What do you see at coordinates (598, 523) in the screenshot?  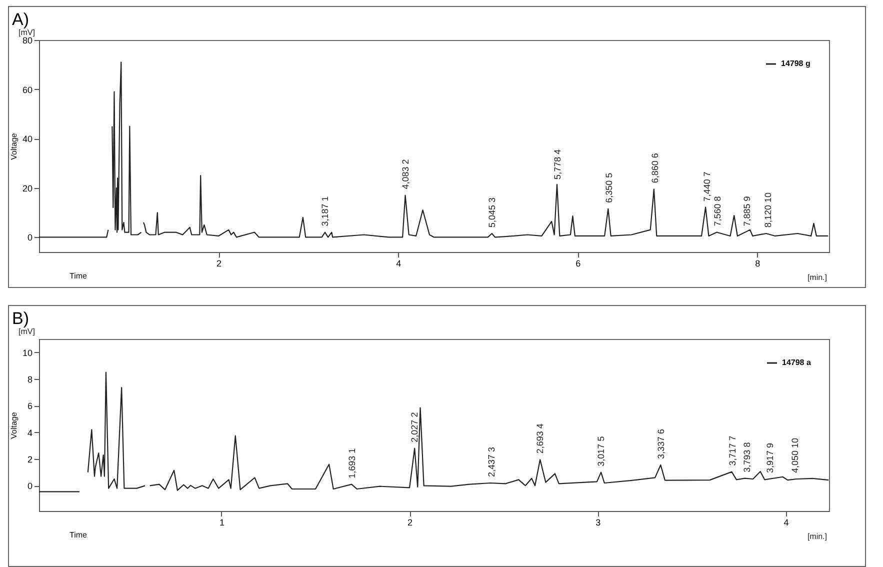 I see `x-tick-label: 3` at bounding box center [598, 523].